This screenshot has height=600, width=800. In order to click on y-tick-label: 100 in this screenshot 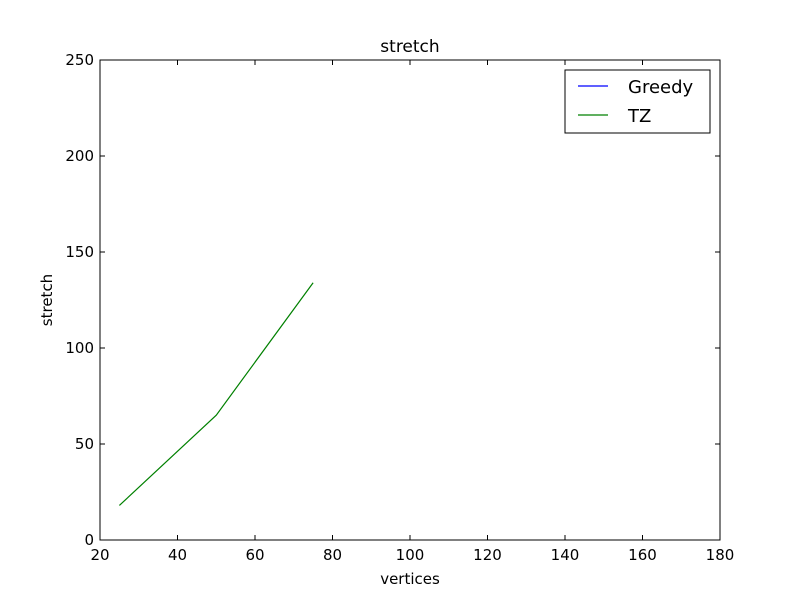, I will do `click(79, 348)`.